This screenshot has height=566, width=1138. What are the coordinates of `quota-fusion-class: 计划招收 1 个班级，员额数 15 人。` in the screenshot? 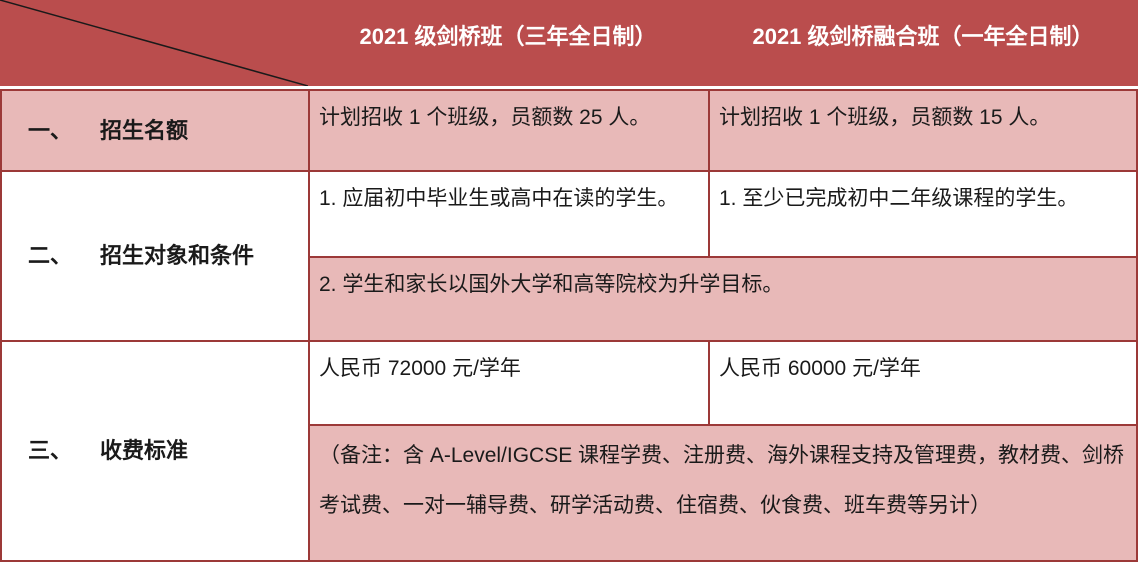 It's located at (923, 131).